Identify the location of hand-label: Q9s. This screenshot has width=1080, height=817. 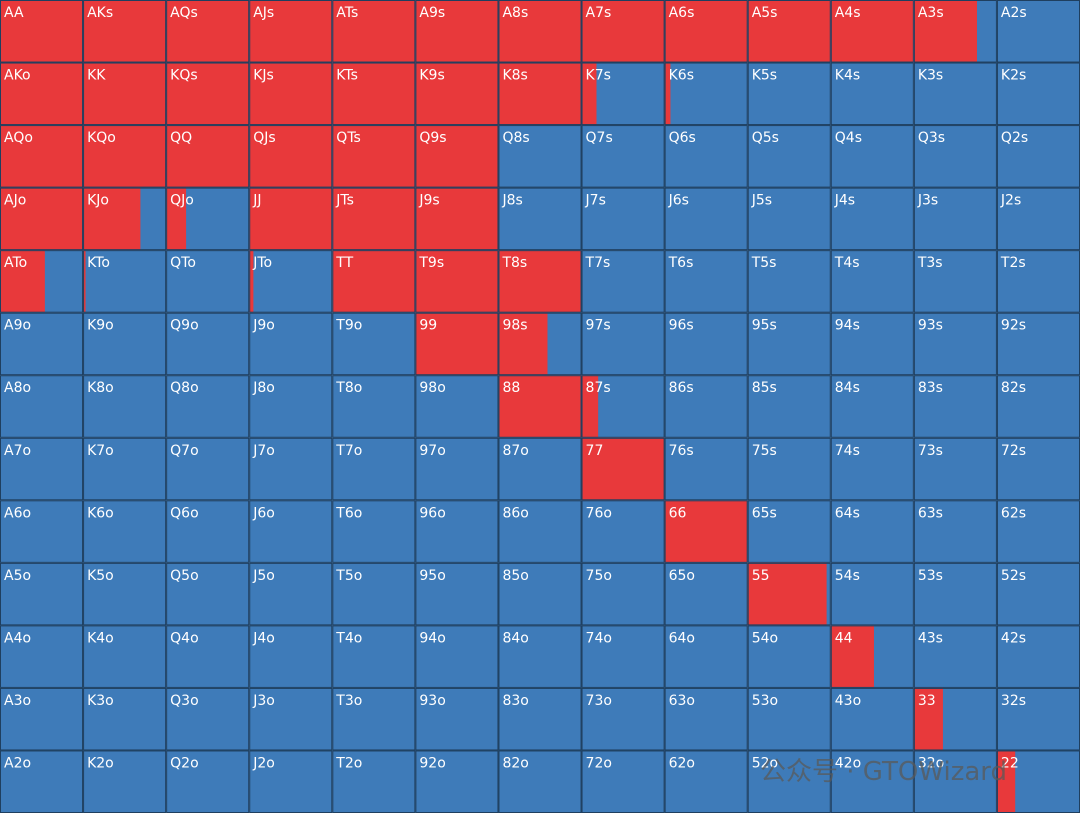
(432, 138).